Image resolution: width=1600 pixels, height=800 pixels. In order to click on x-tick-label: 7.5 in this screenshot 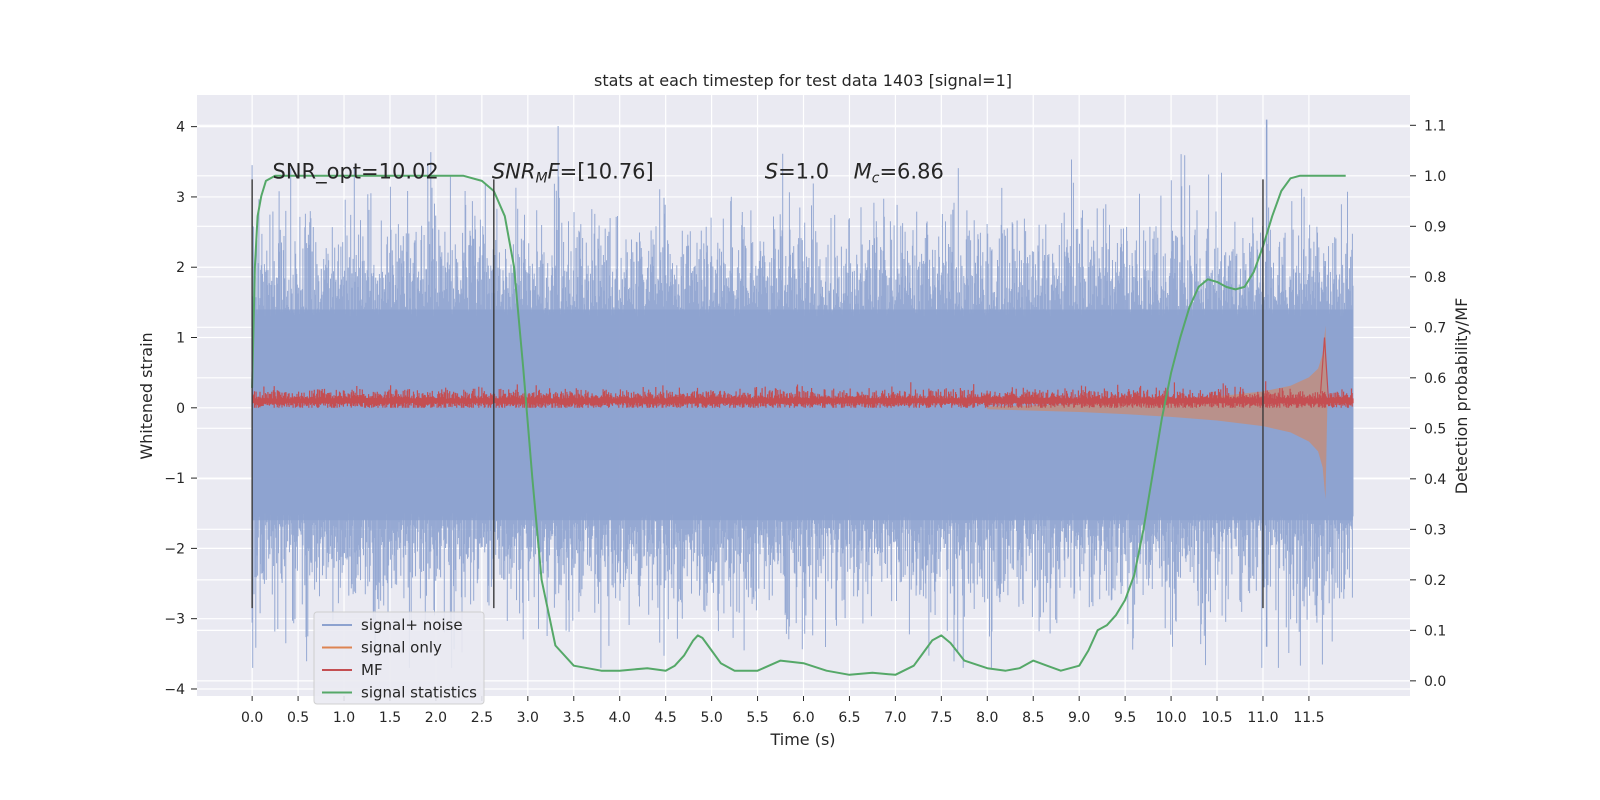, I will do `click(941, 718)`.